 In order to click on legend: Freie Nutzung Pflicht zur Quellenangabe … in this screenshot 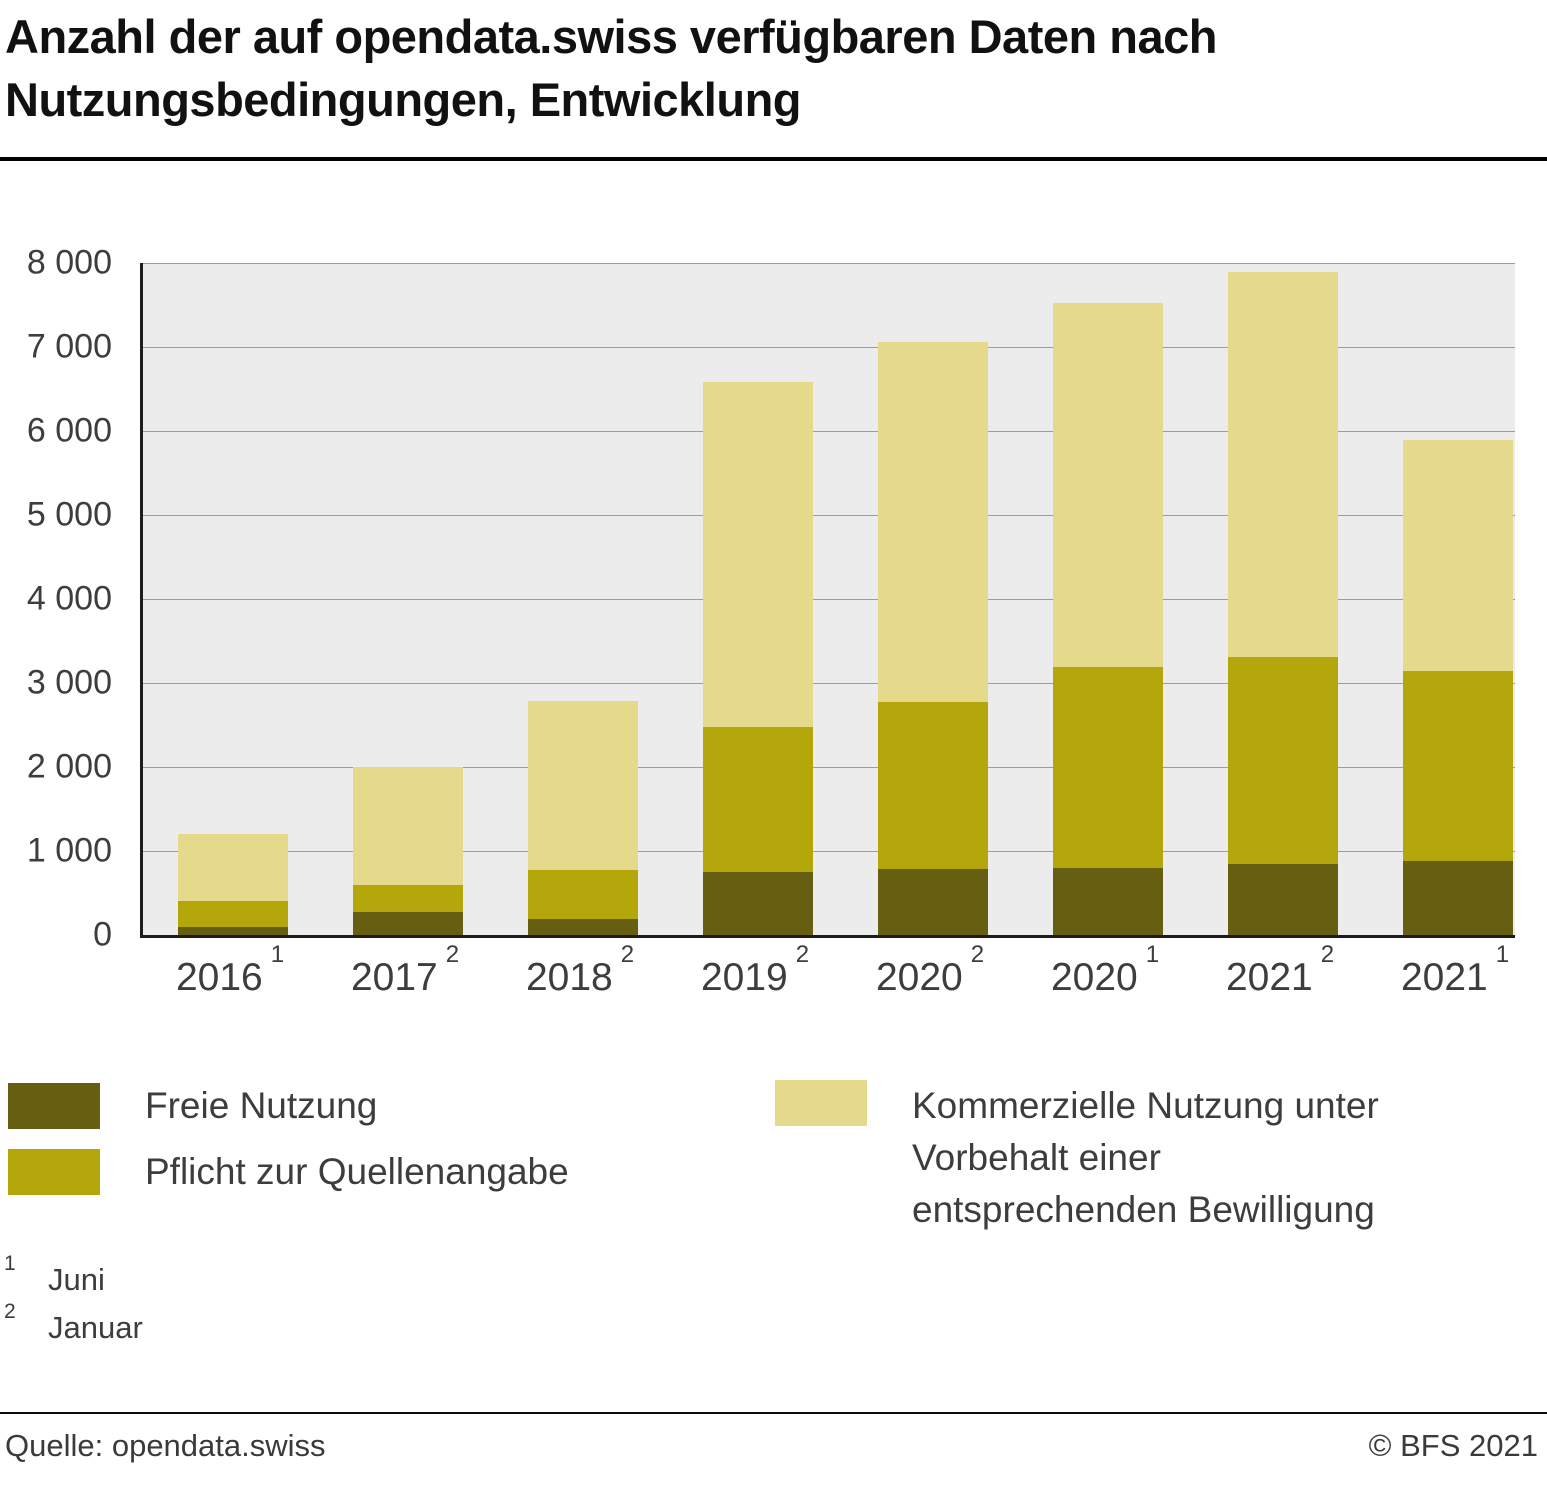, I will do `click(773, 1170)`.